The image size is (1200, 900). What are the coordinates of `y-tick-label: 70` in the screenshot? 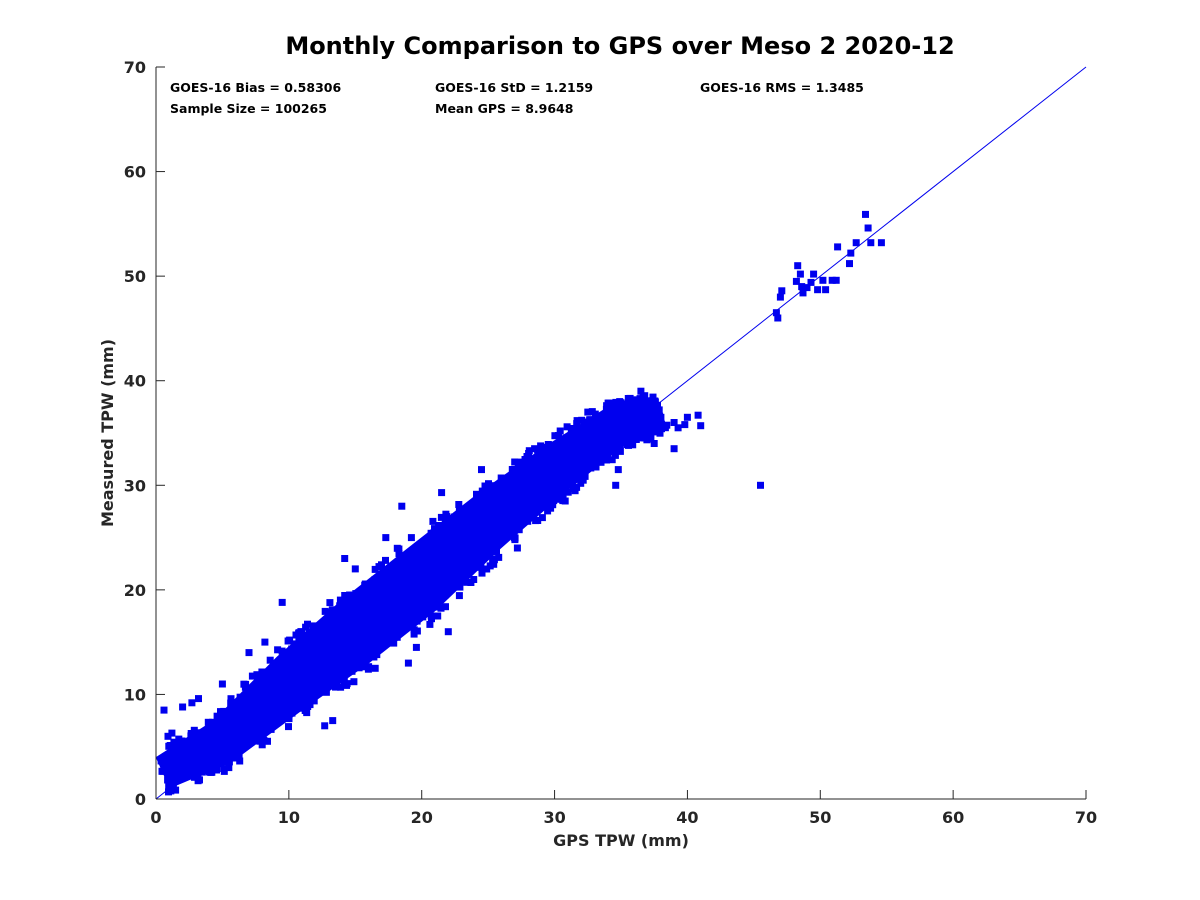 It's located at (135, 67).